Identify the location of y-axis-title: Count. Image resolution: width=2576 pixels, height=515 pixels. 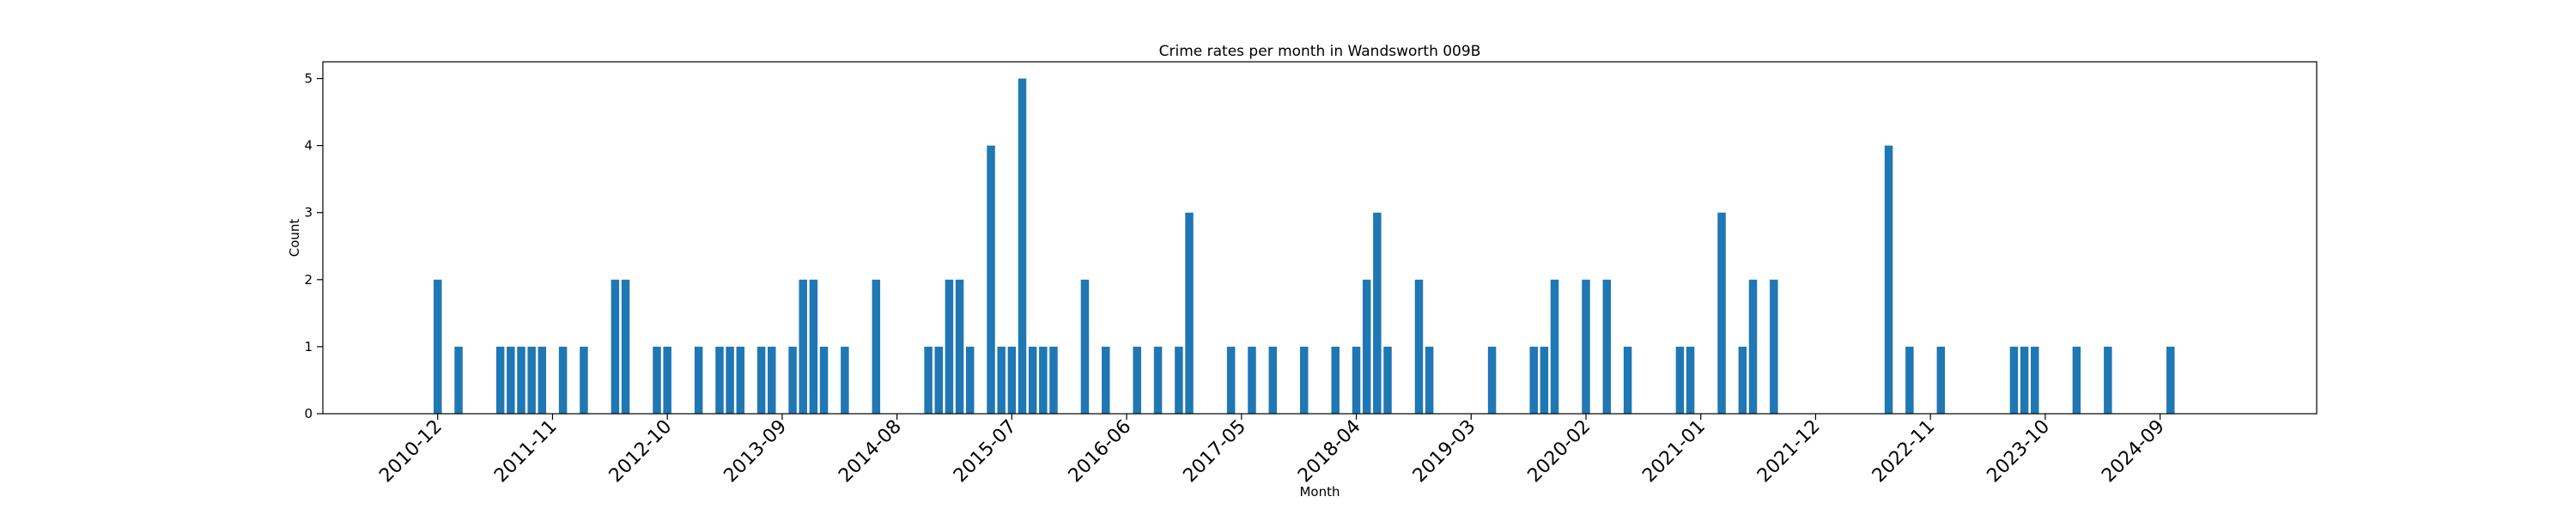
(294, 238).